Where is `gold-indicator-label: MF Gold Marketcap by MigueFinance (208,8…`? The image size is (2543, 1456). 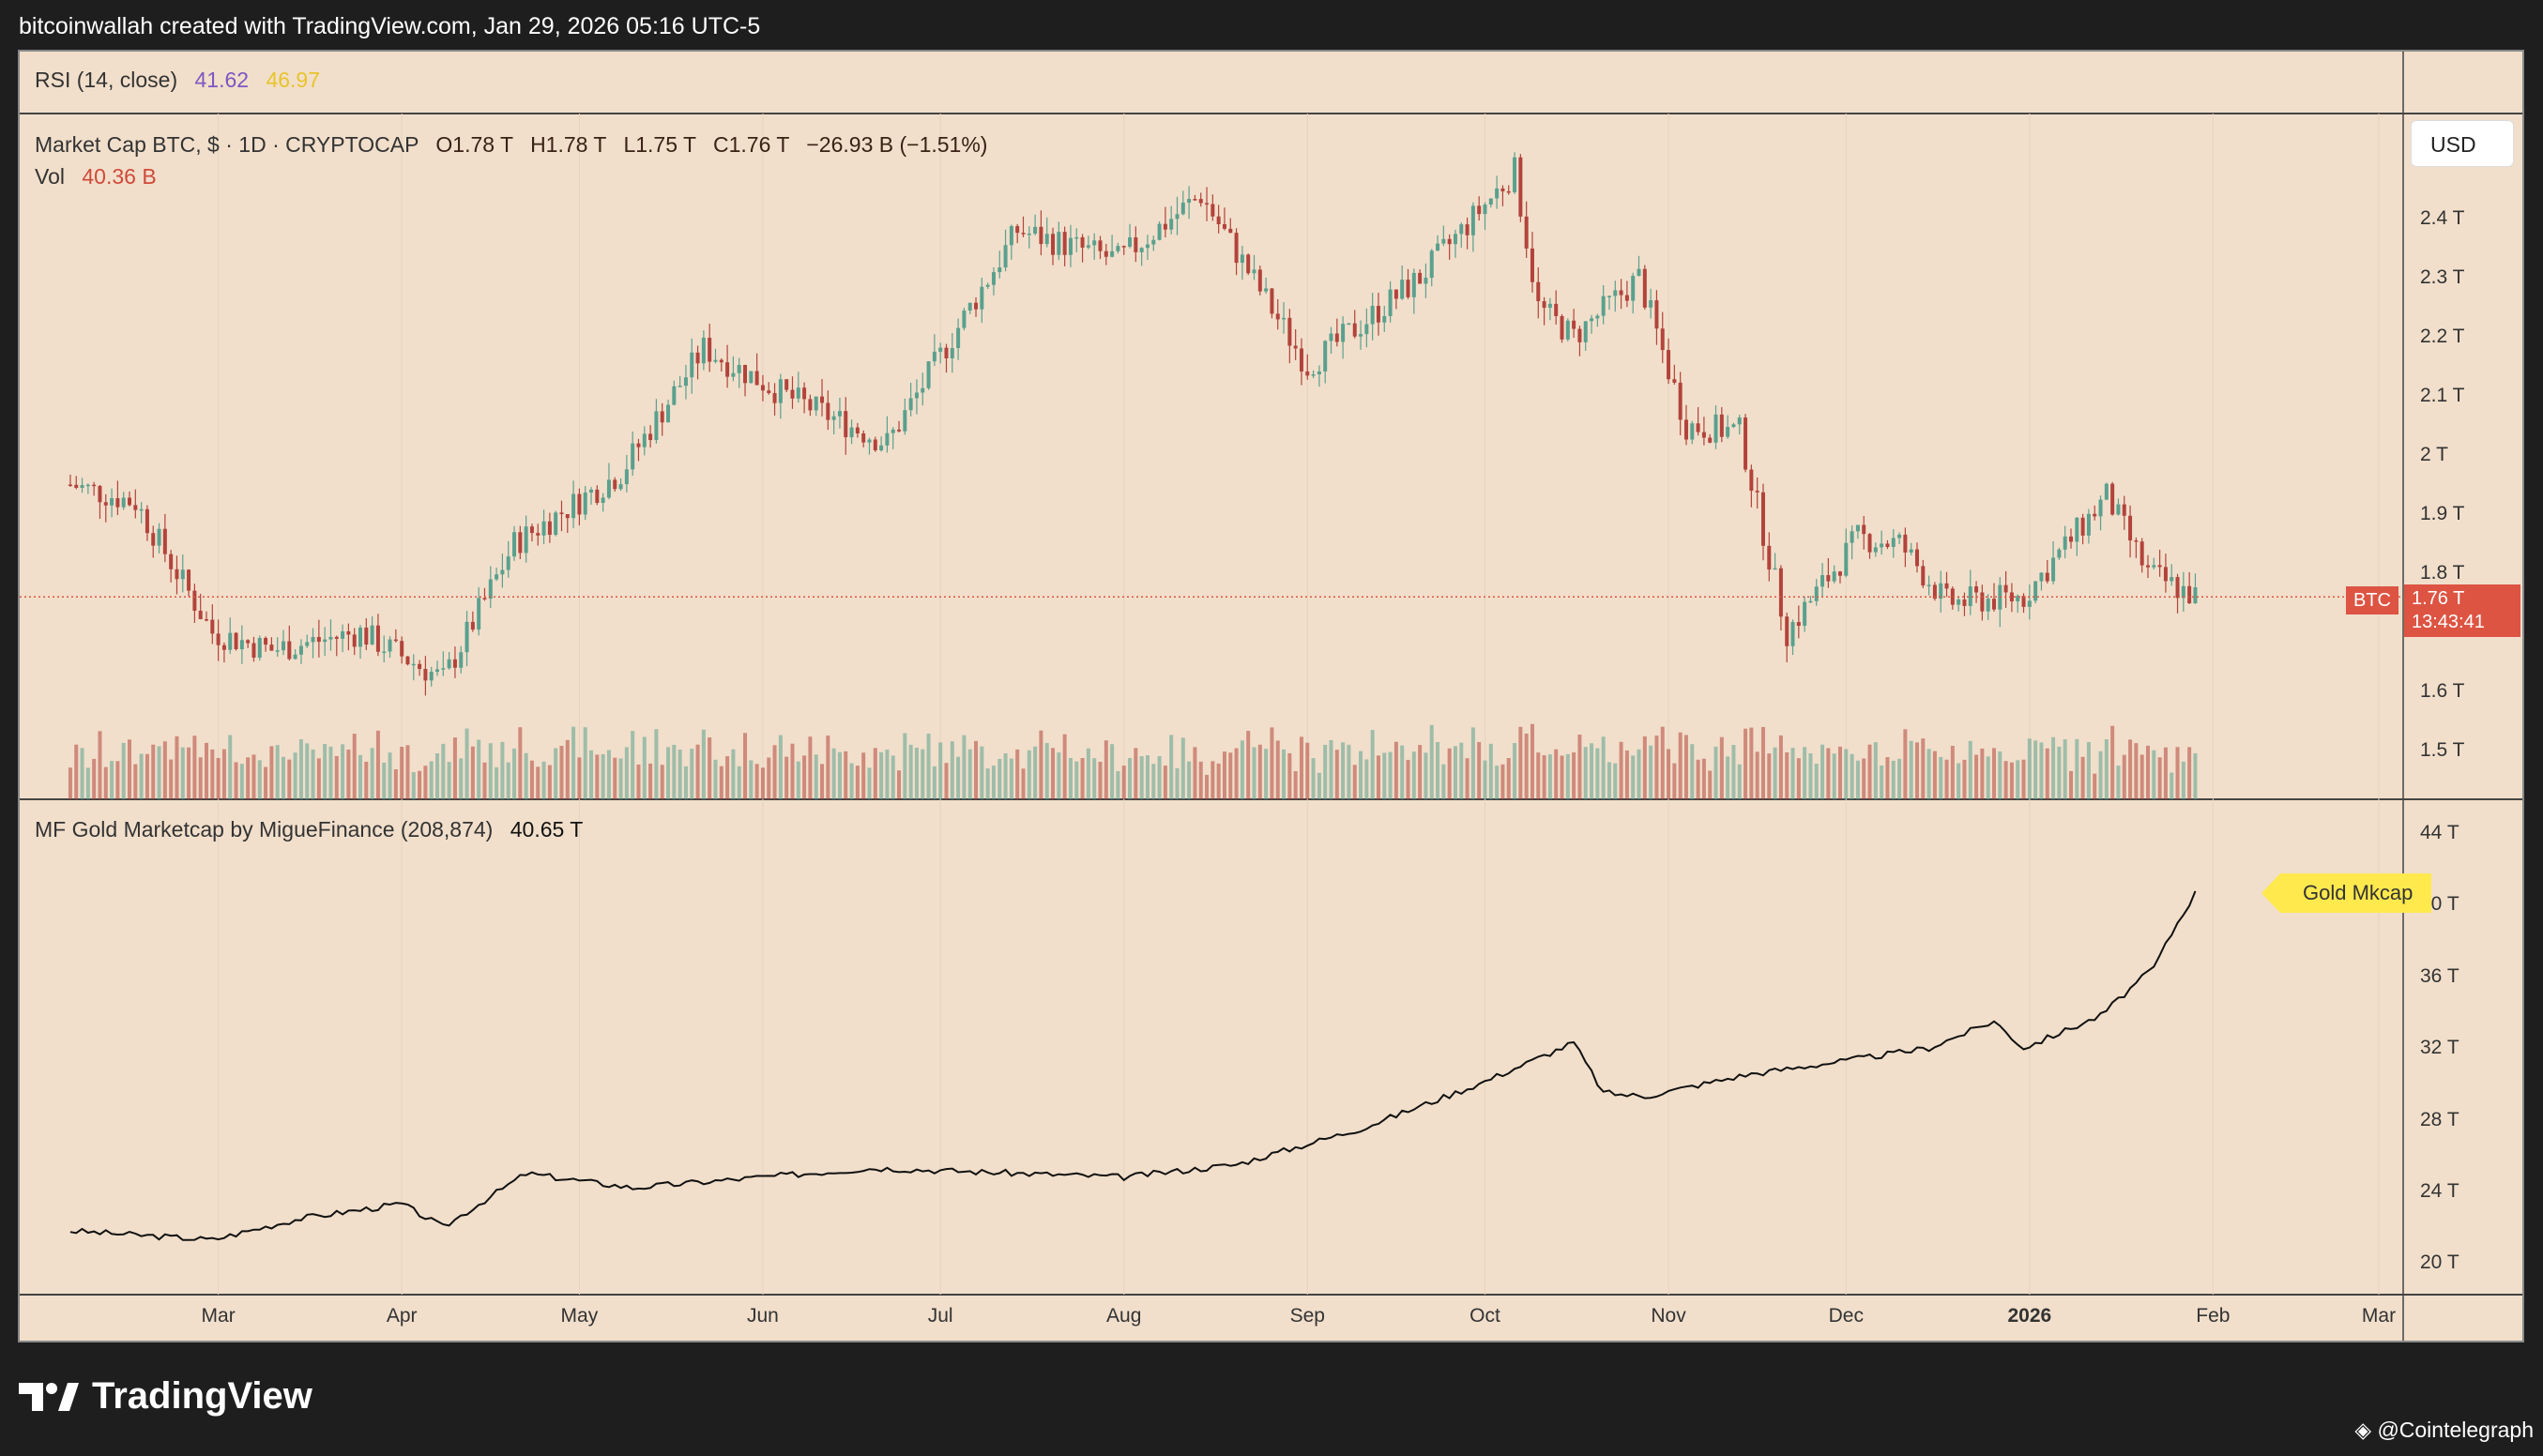 gold-indicator-label: MF Gold Marketcap by MigueFinance (208,8… is located at coordinates (264, 829).